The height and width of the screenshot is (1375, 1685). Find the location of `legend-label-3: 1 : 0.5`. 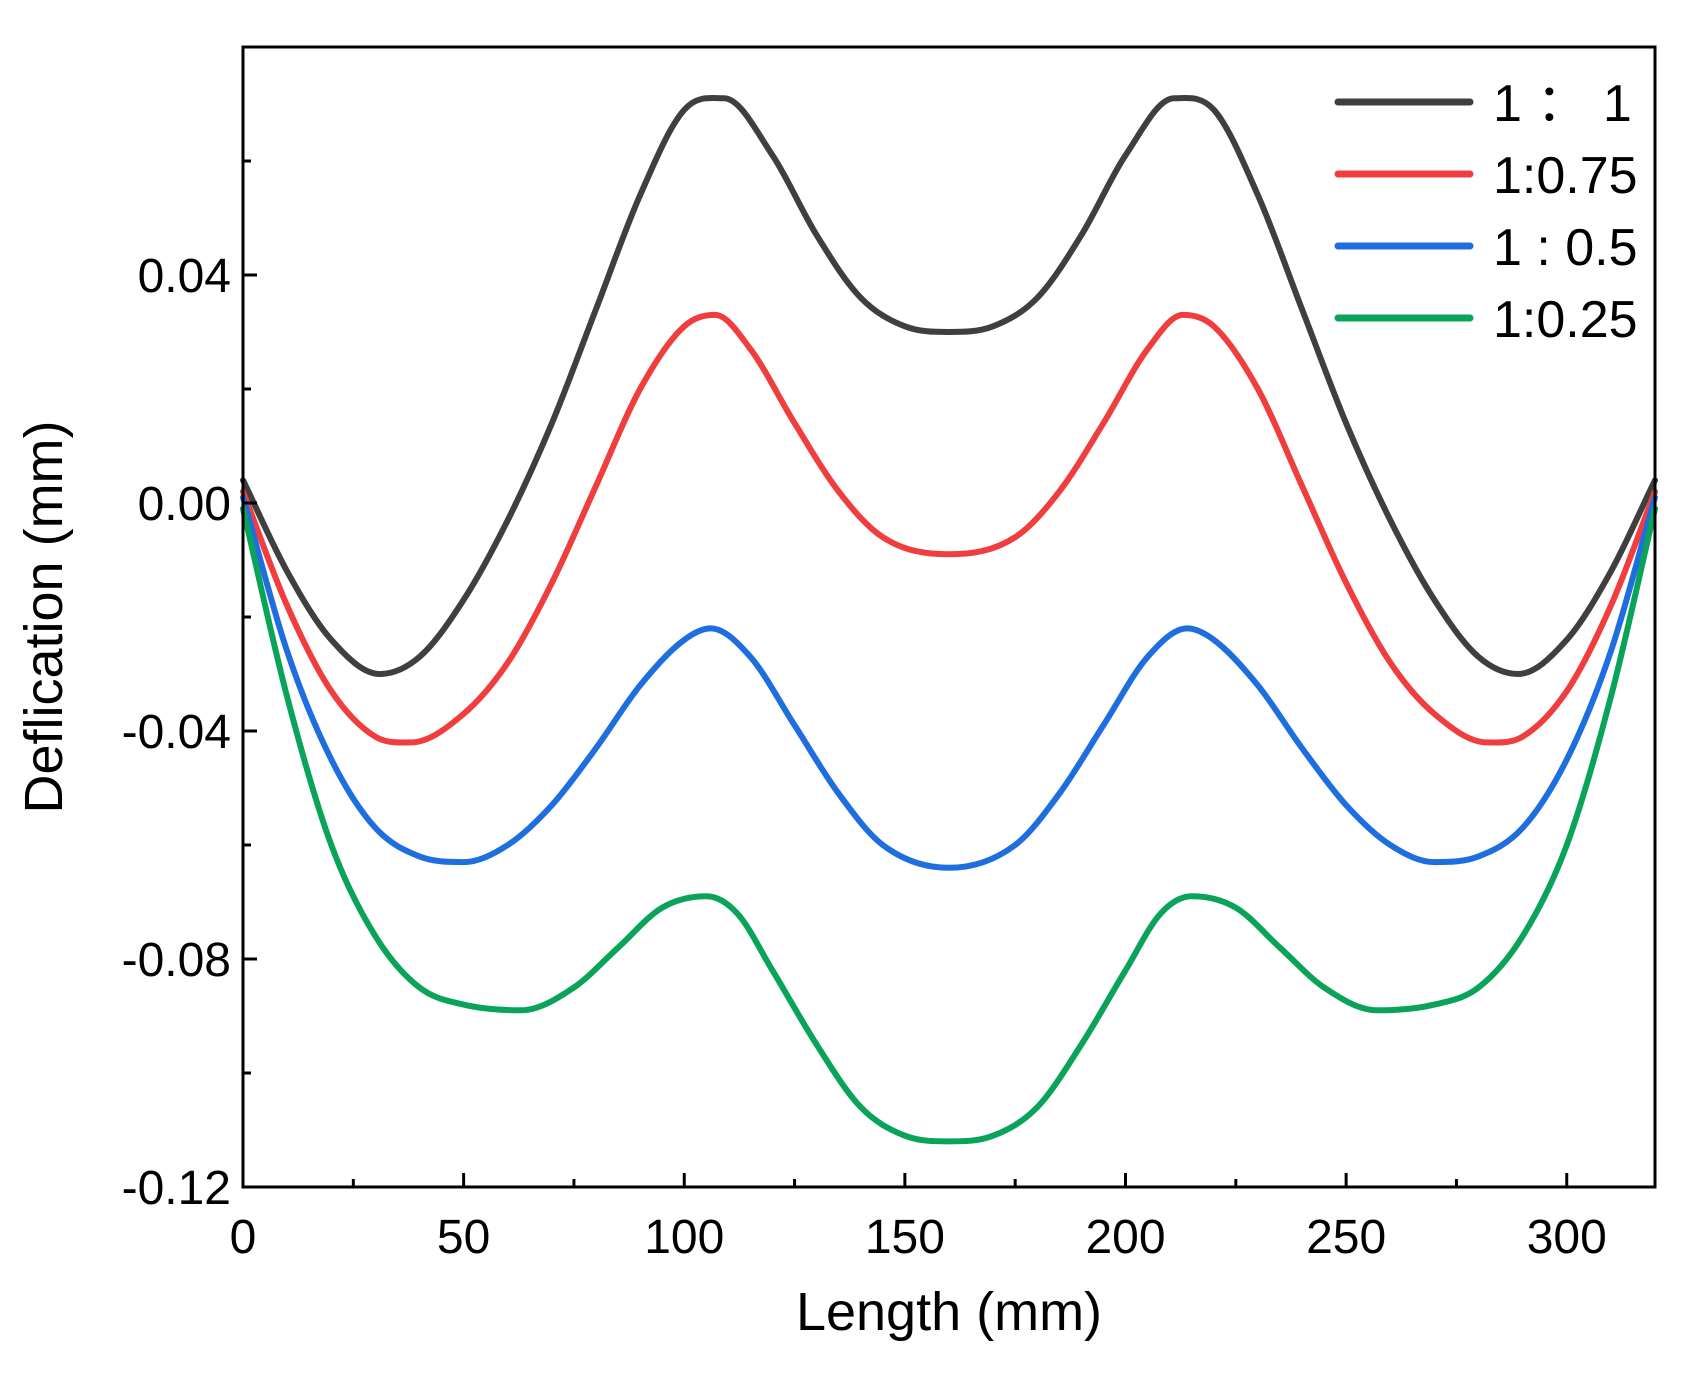

legend-label-3: 1 : 0.5 is located at coordinates (1565, 248).